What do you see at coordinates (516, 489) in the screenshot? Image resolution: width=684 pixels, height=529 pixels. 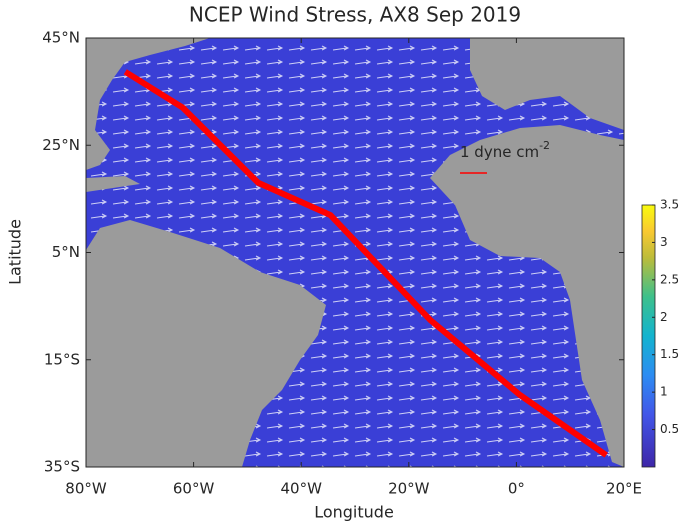 I see `x-tick-label: 0°` at bounding box center [516, 489].